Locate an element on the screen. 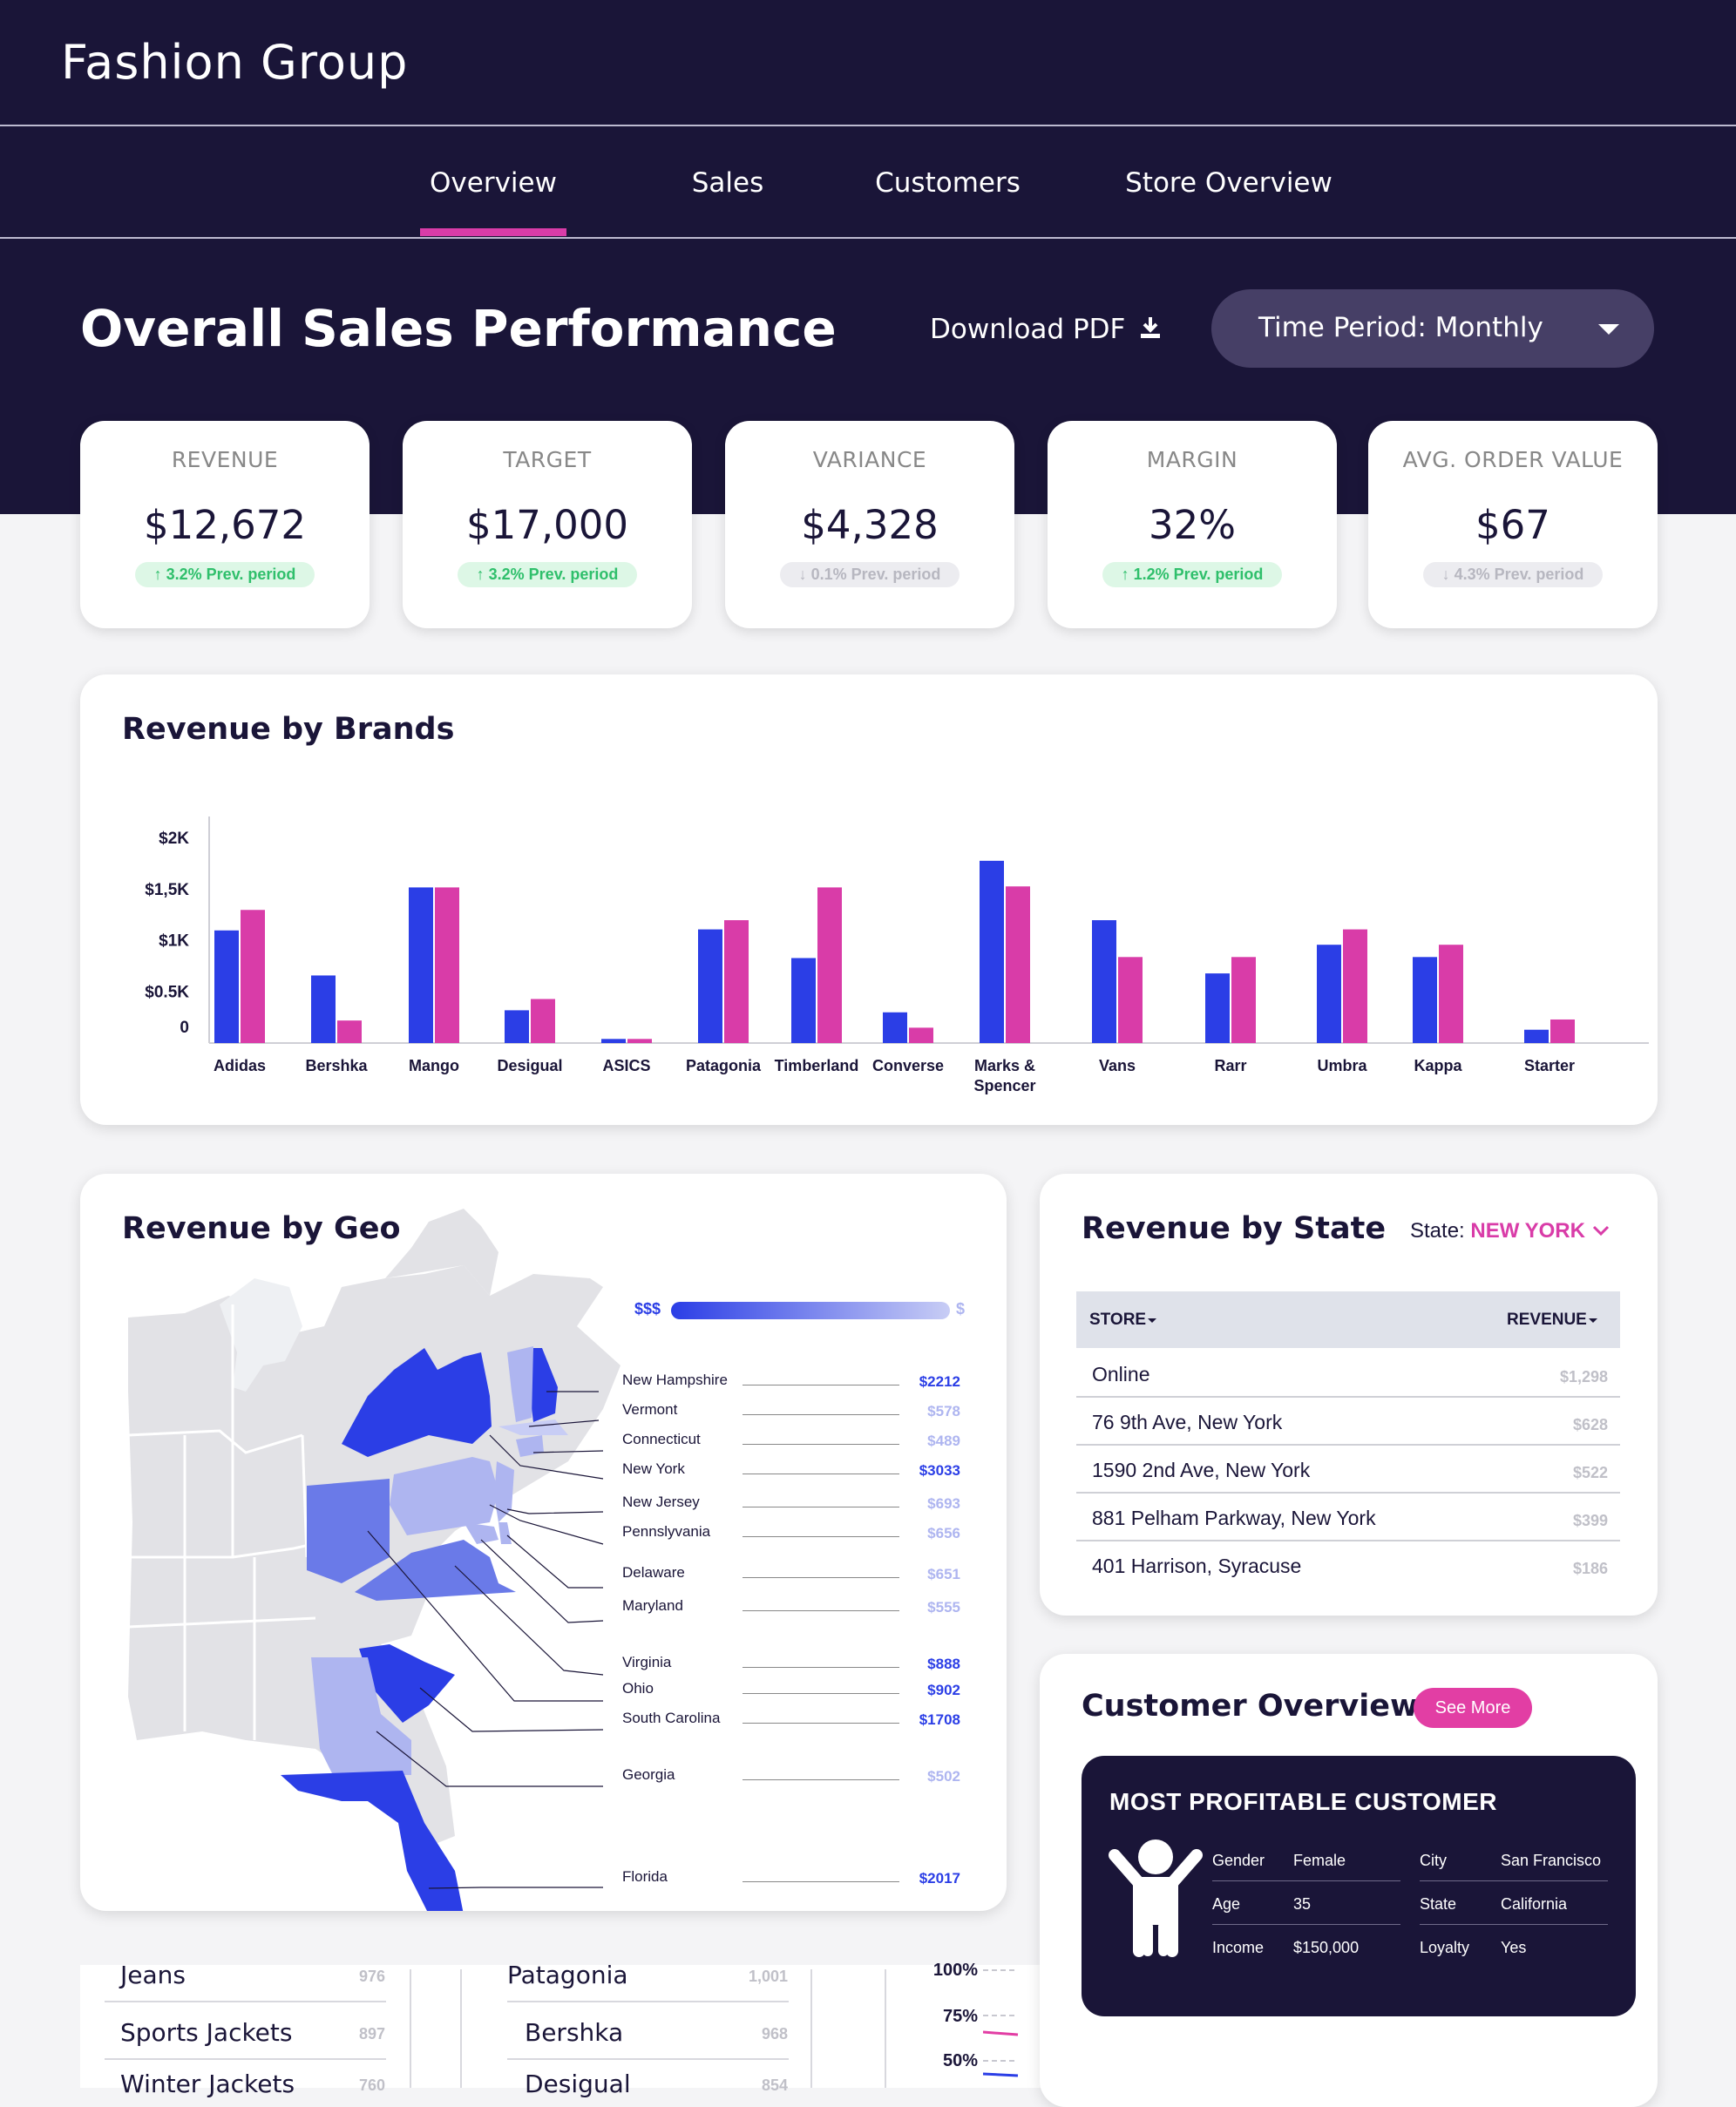 The height and width of the screenshot is (2107, 1736). percent-label: 75% is located at coordinates (960, 2016).